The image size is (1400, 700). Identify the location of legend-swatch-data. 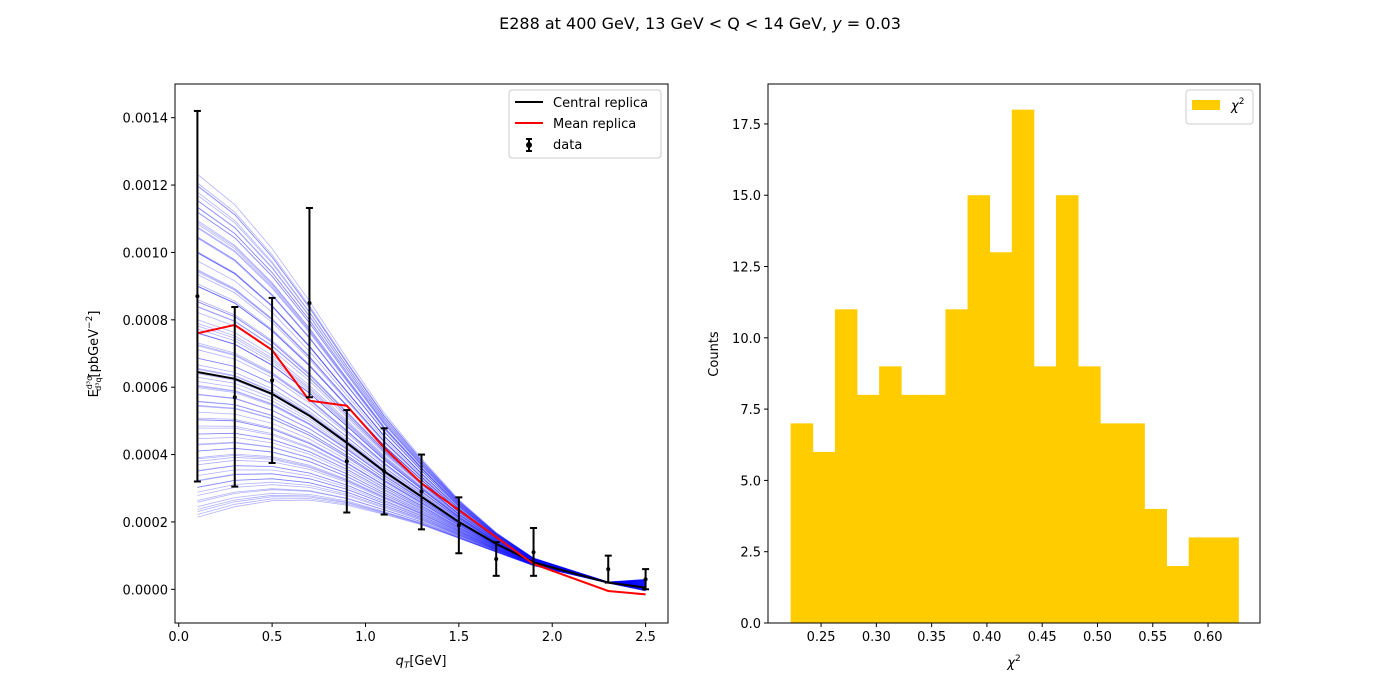
(529, 145).